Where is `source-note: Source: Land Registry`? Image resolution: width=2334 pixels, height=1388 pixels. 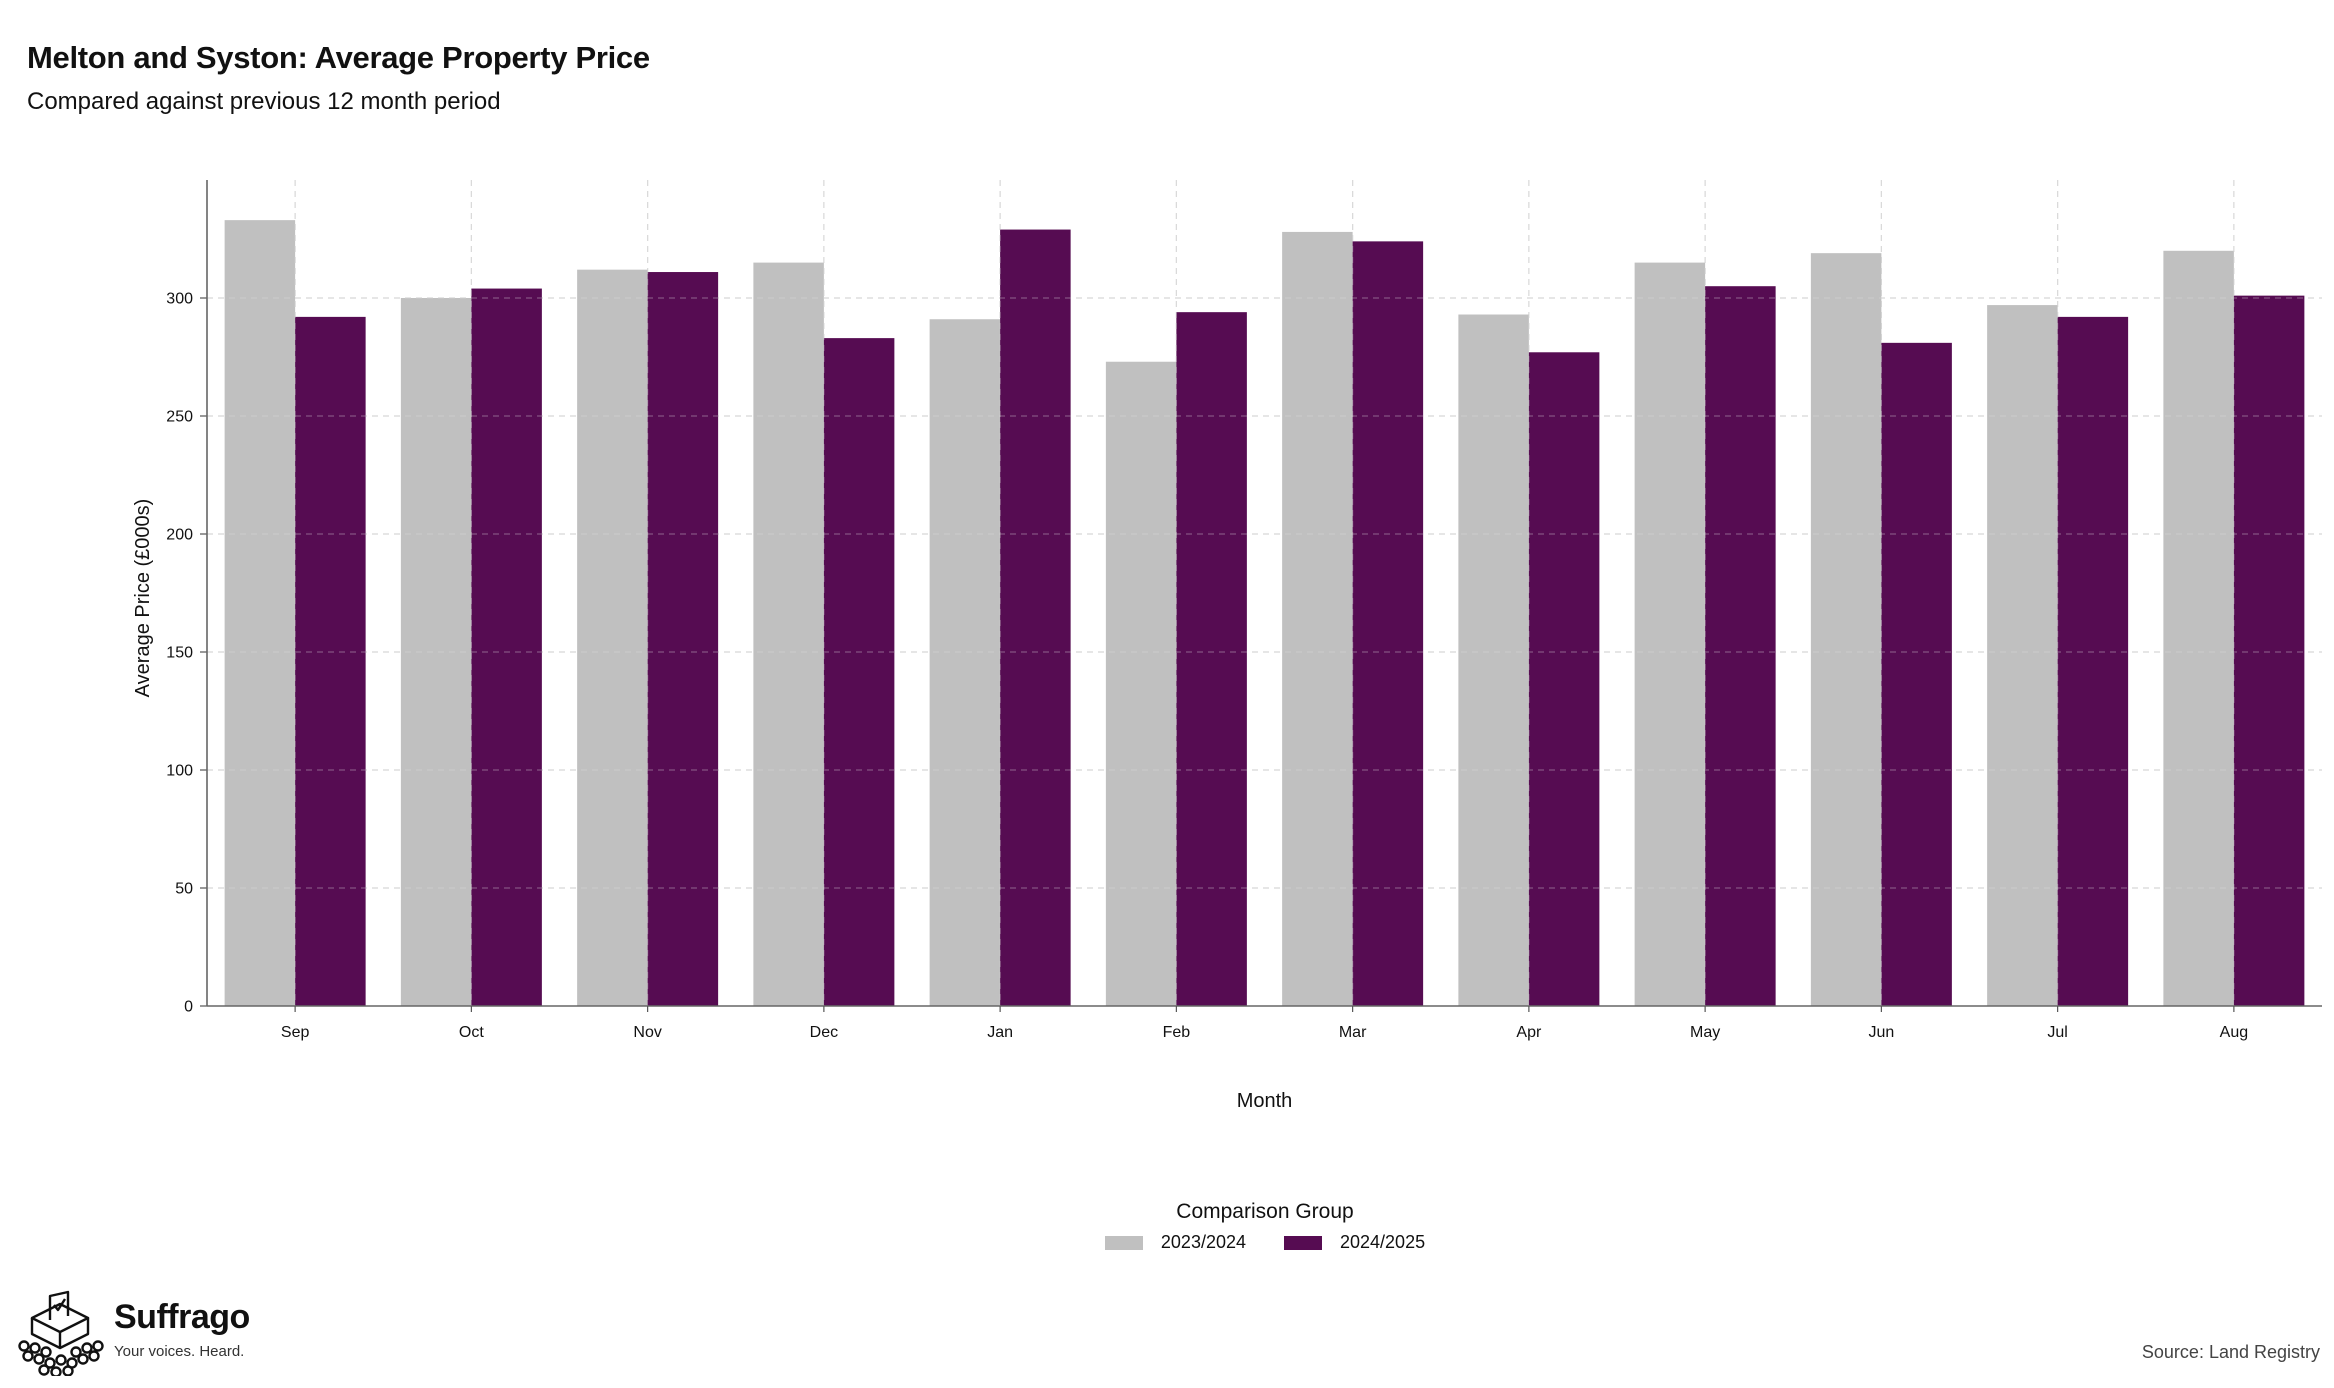 source-note: Source: Land Registry is located at coordinates (2230, 1352).